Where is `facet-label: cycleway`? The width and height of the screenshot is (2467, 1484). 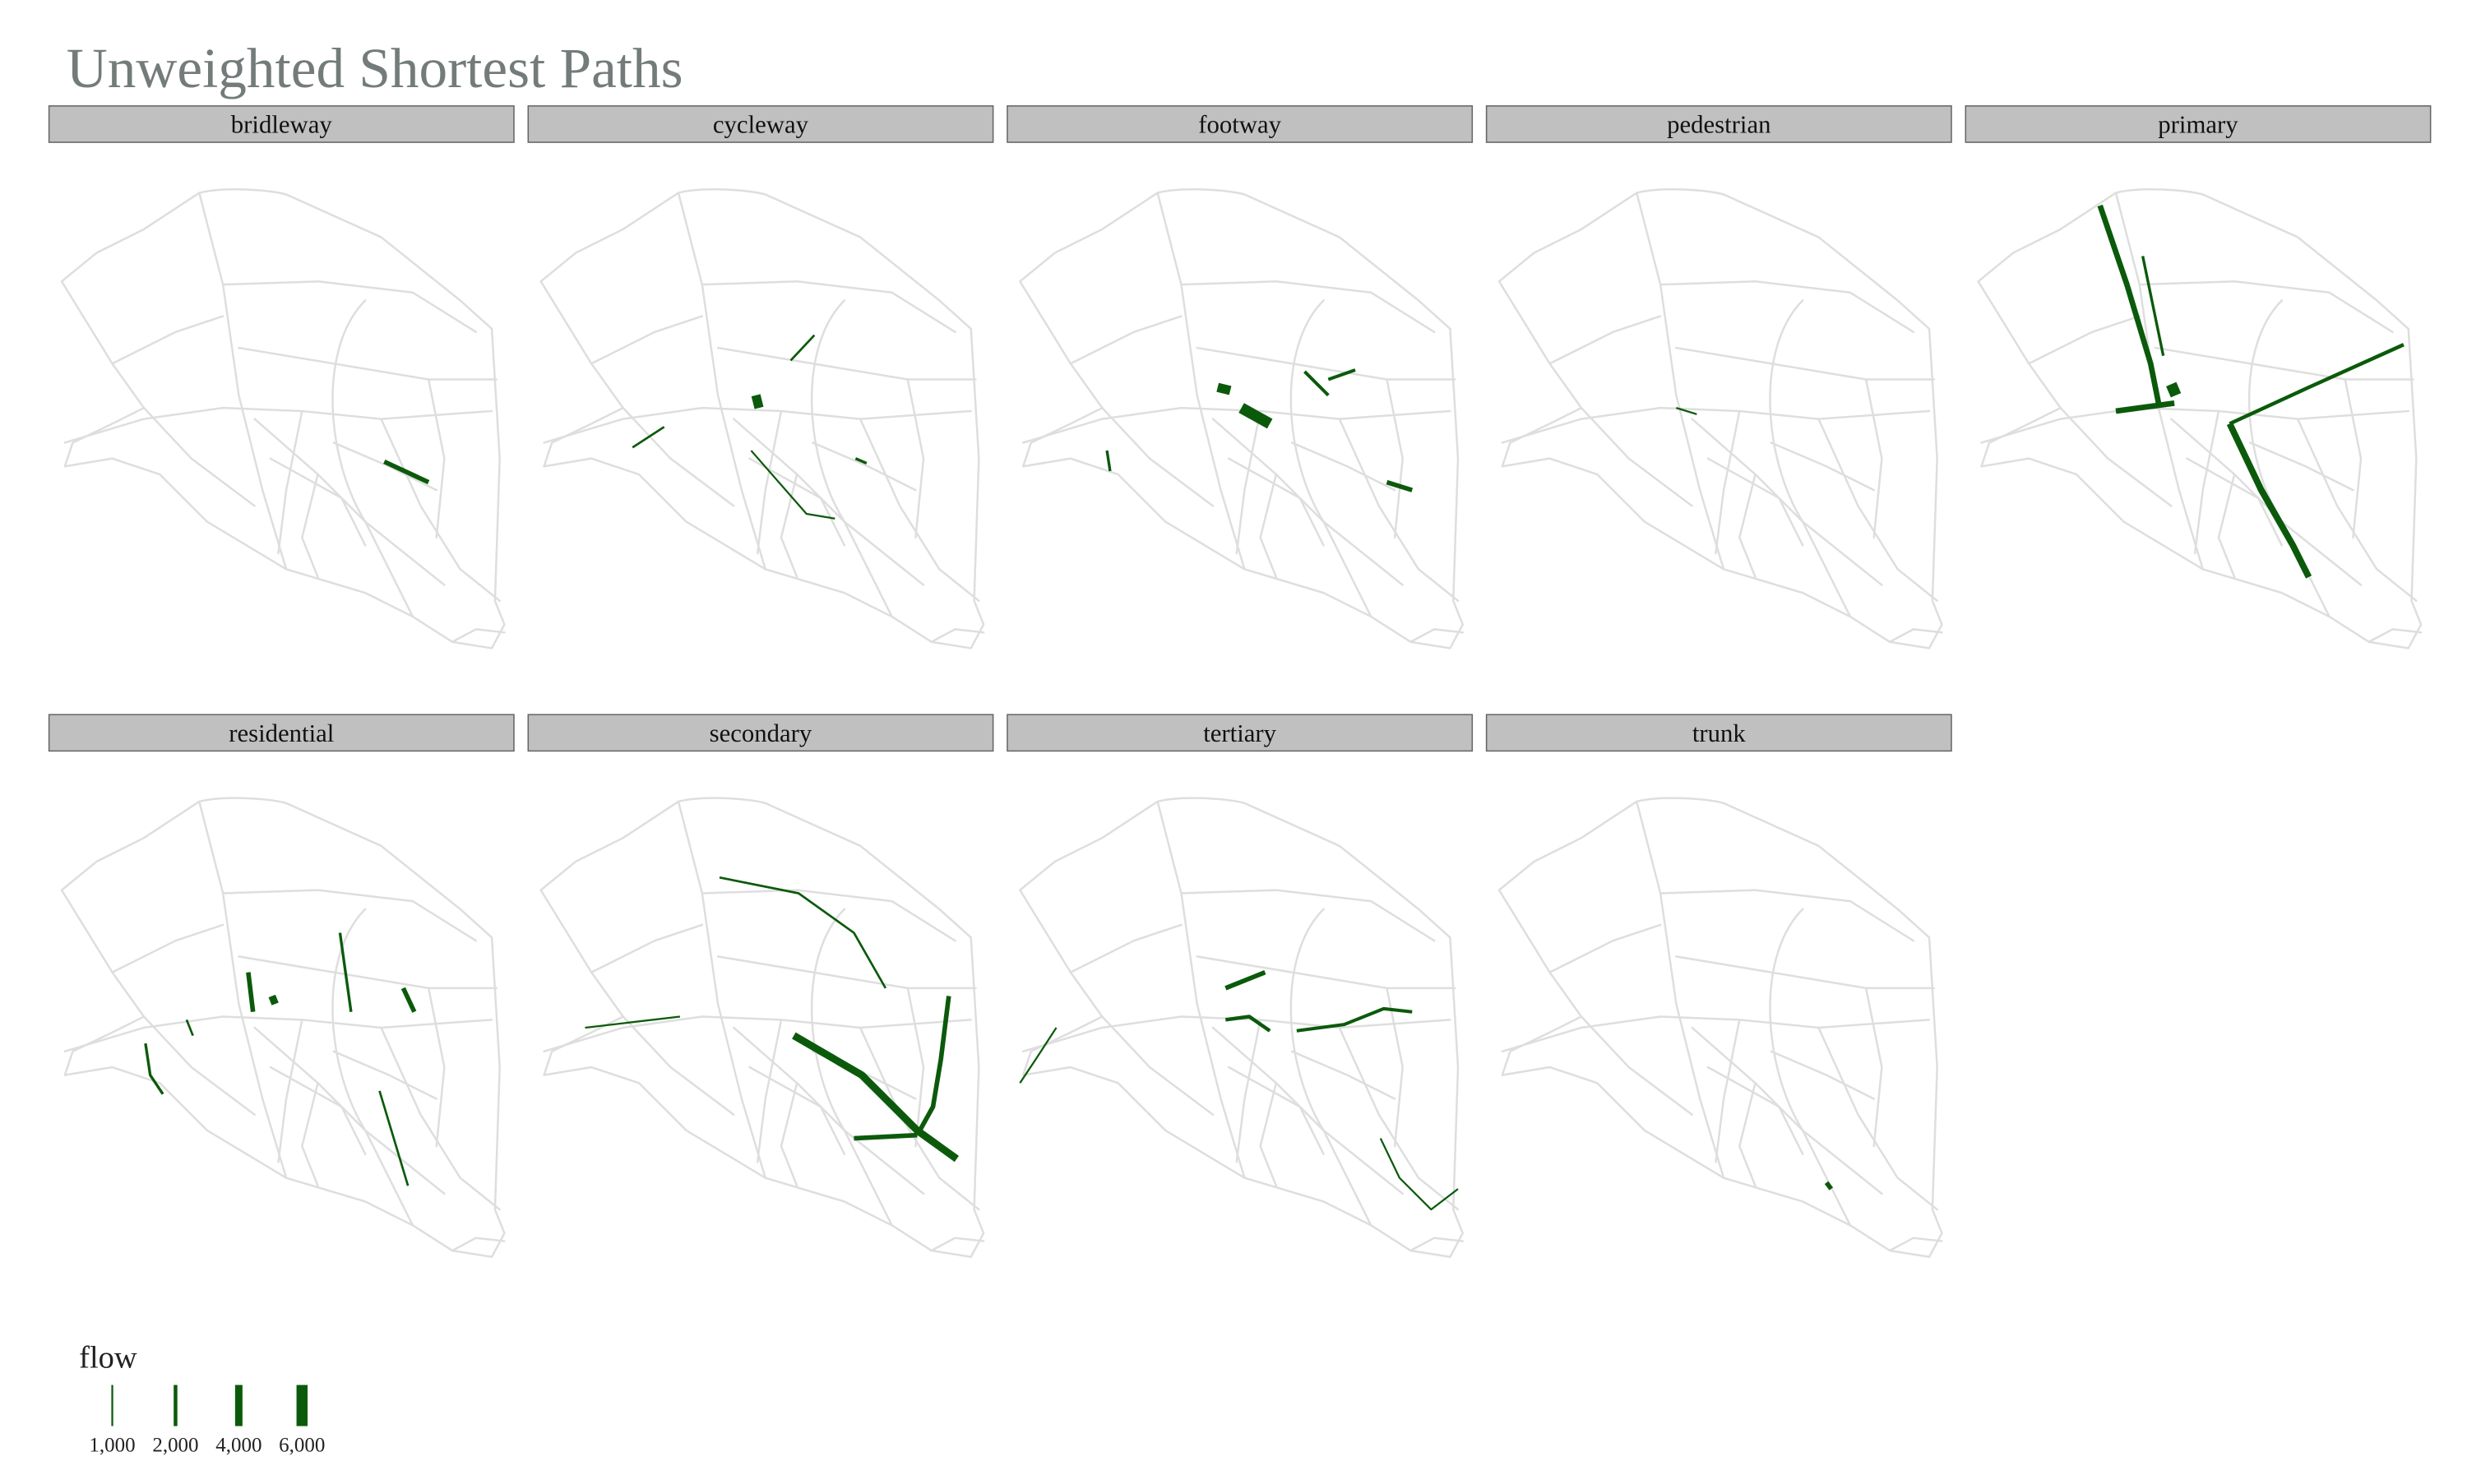
facet-label: cycleway is located at coordinates (761, 125).